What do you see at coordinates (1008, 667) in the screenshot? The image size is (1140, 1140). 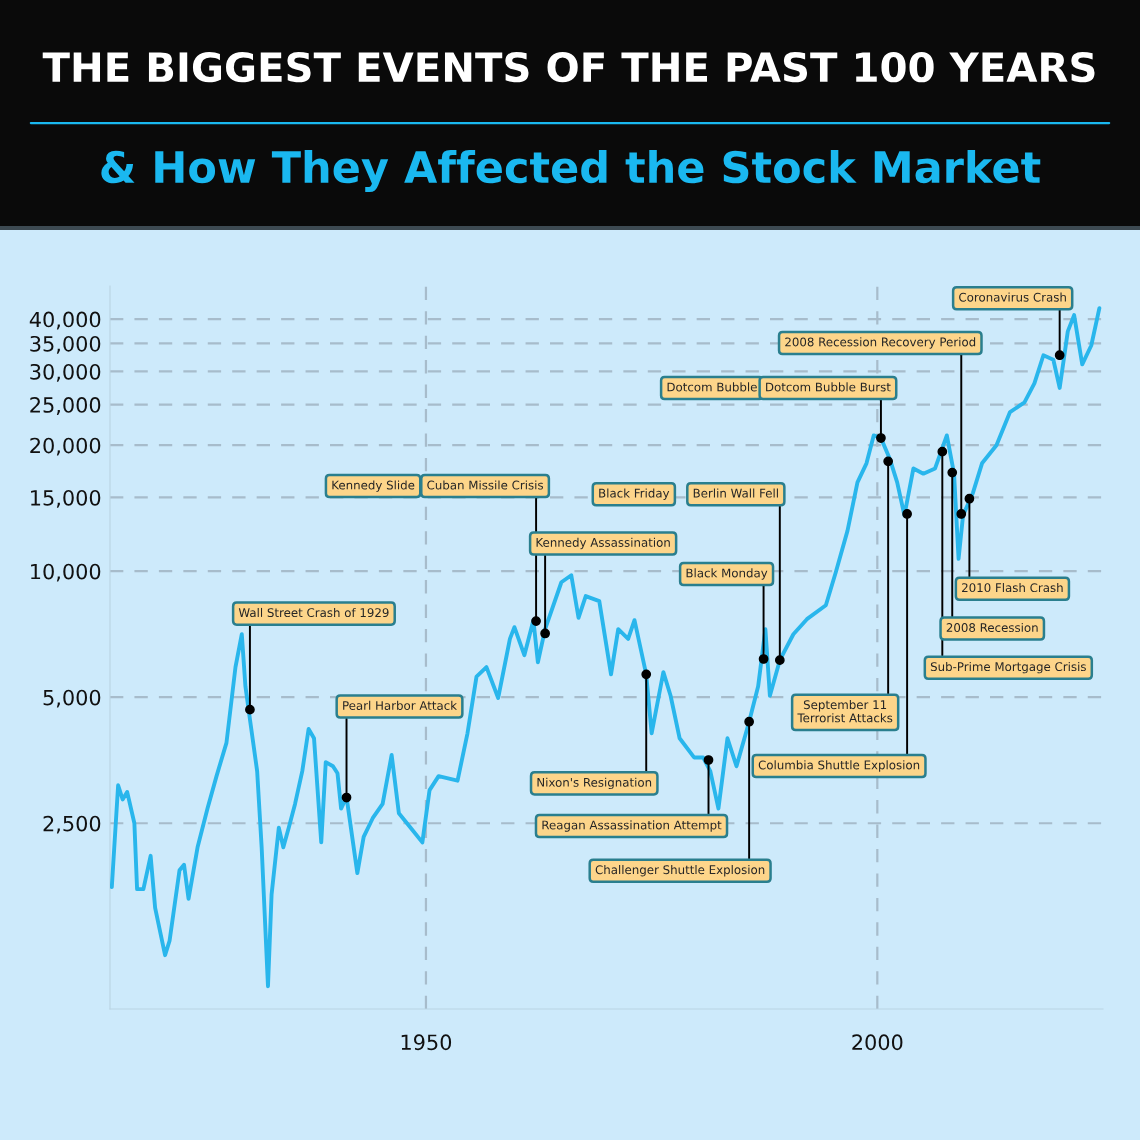 I see `annotation: Sub-Prime Mortgage Crisis` at bounding box center [1008, 667].